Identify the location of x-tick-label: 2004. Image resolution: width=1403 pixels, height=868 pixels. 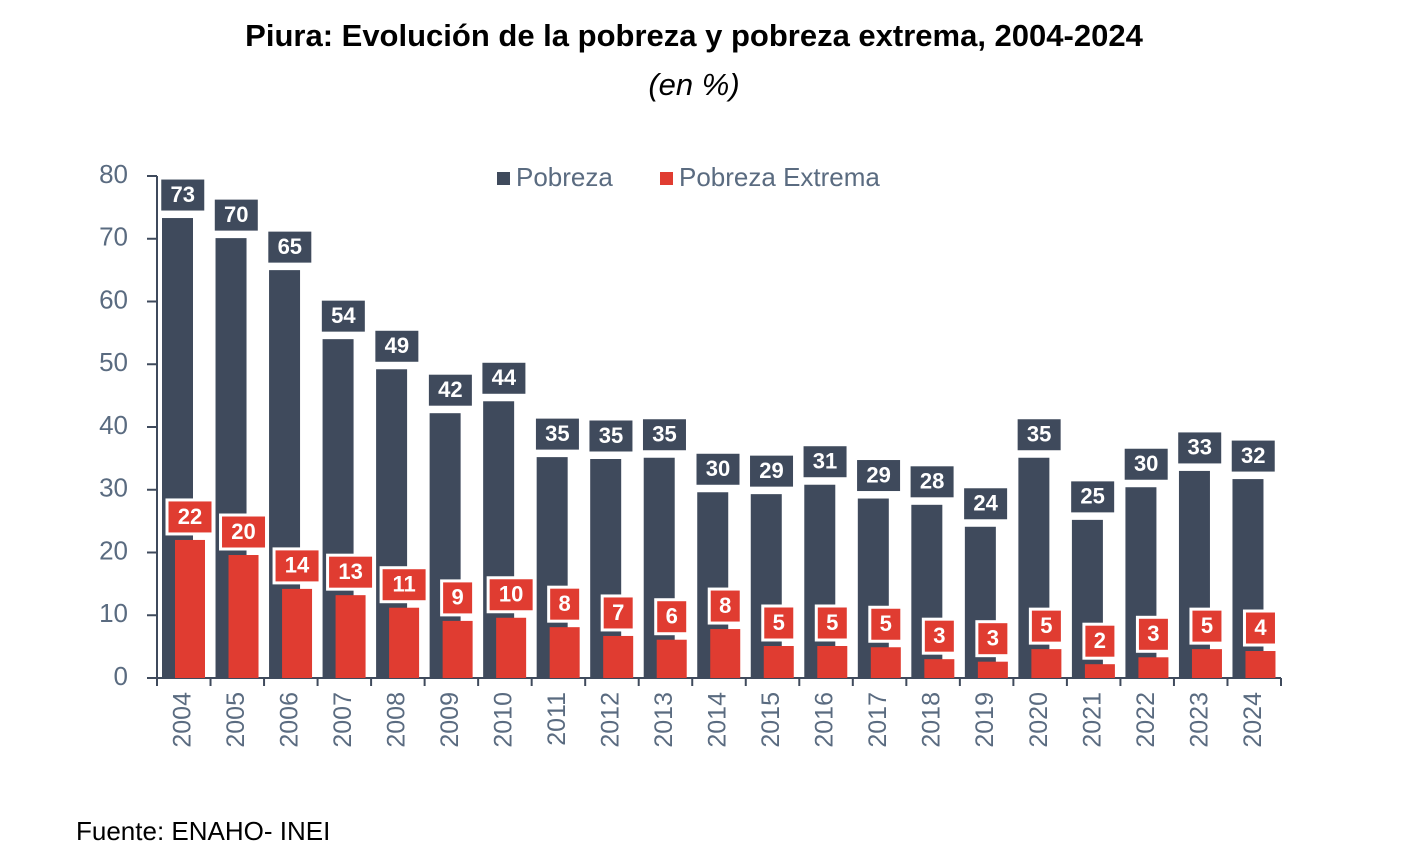
(182, 720).